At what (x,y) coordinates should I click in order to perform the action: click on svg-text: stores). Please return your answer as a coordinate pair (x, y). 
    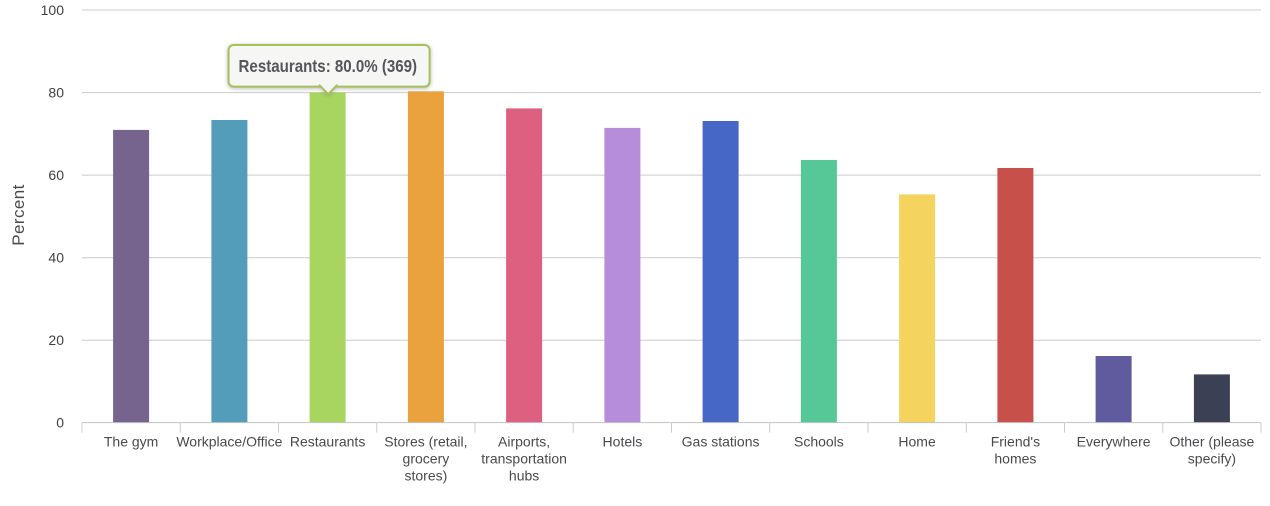
    Looking at the image, I should click on (426, 476).